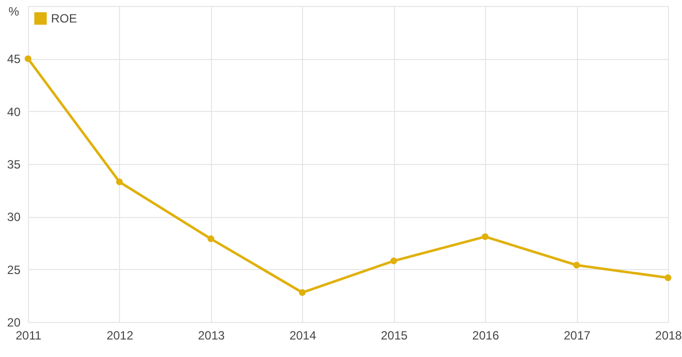 The image size is (682, 357). Describe the element at coordinates (668, 335) in the screenshot. I see `x-tick-label: 2018` at that location.